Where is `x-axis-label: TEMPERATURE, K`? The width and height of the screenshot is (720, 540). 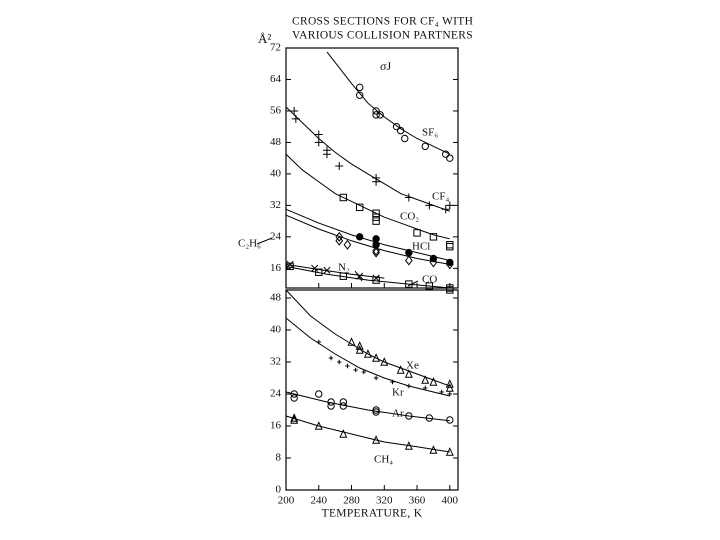 x-axis-label: TEMPERATURE, K is located at coordinates (372, 514).